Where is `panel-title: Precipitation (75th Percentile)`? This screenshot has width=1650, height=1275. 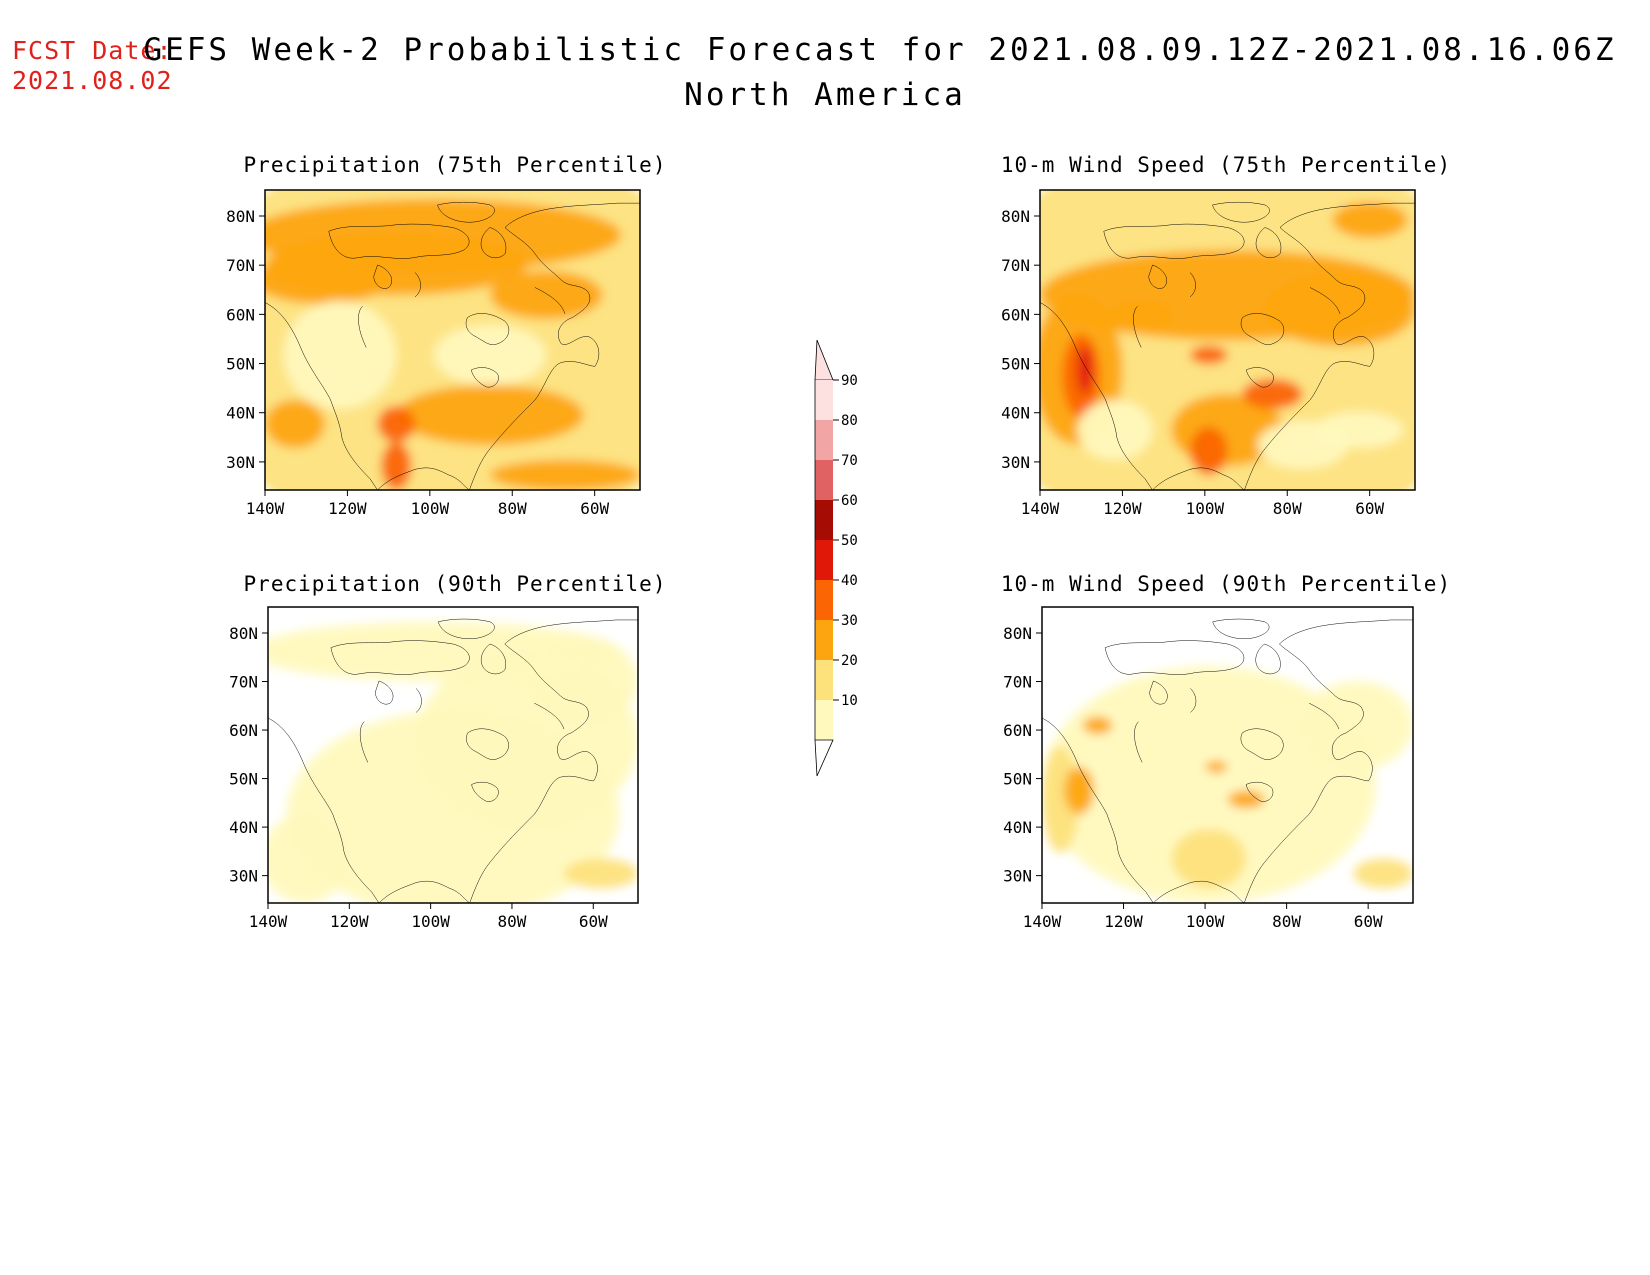 panel-title: Precipitation (75th Percentile) is located at coordinates (455, 165).